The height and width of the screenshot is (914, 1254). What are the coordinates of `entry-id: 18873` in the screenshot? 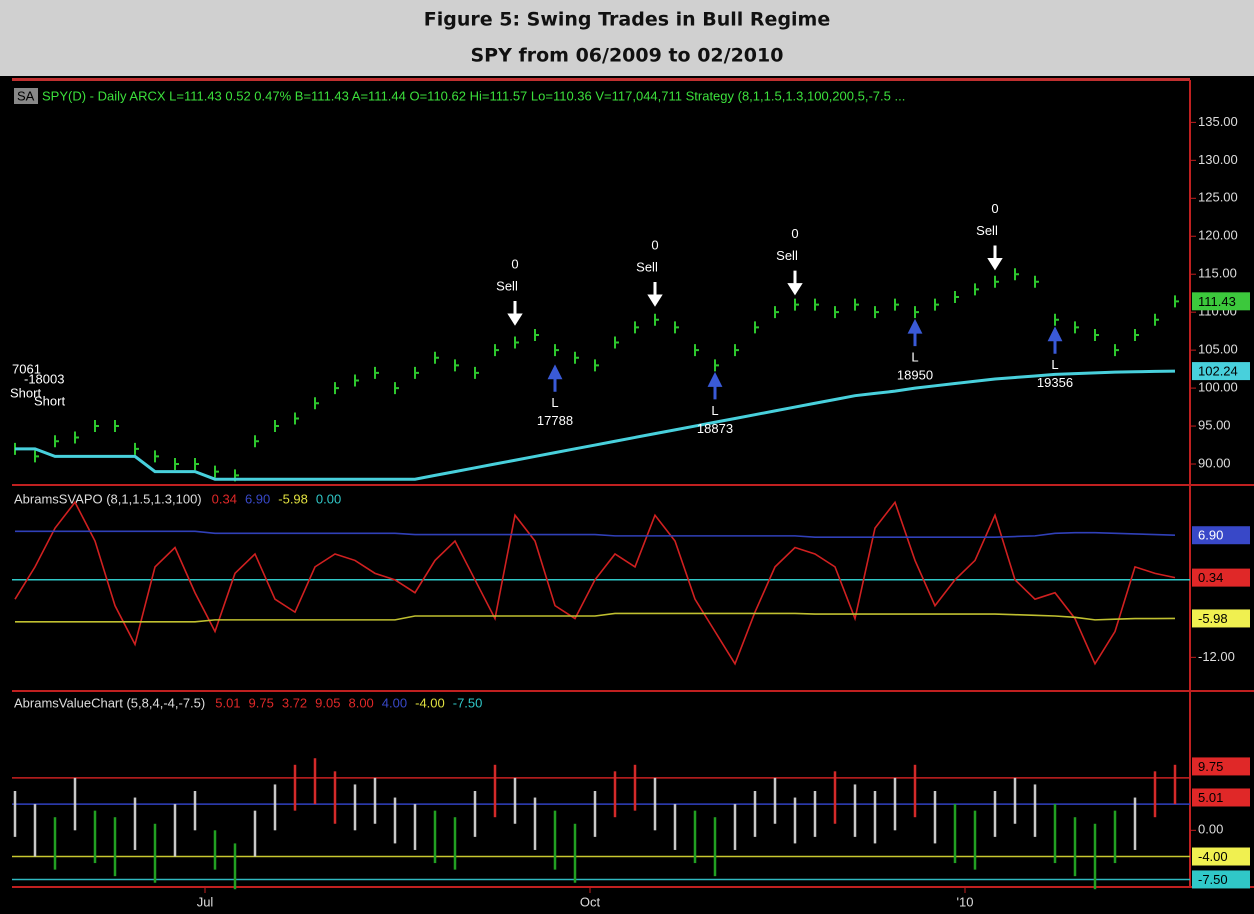 It's located at (715, 428).